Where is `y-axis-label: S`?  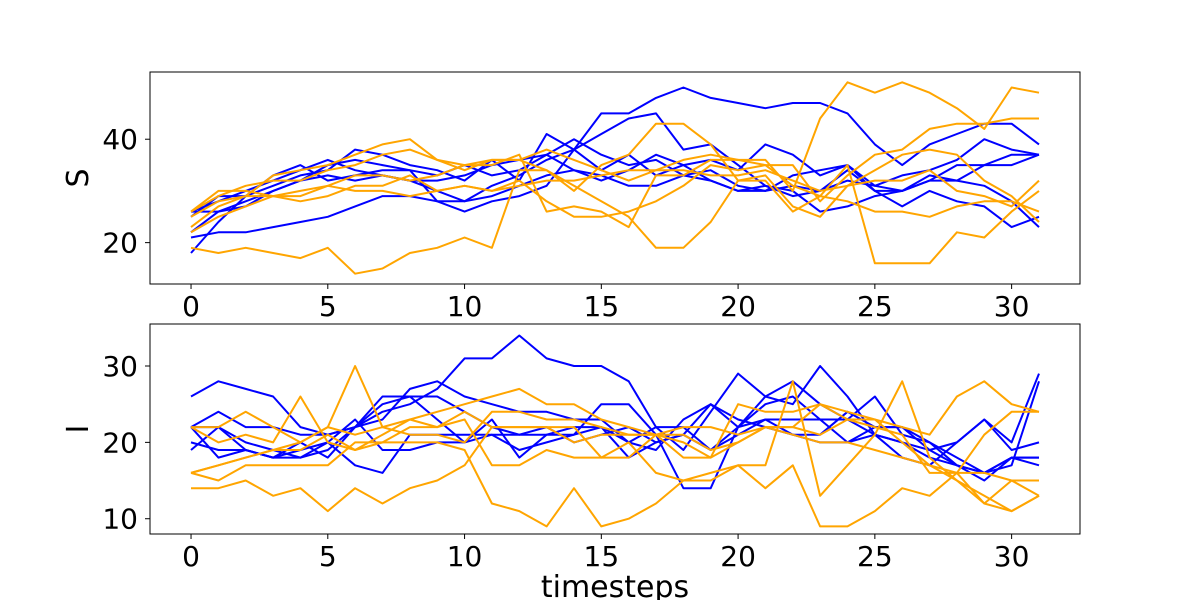
y-axis-label: S is located at coordinates (78, 177).